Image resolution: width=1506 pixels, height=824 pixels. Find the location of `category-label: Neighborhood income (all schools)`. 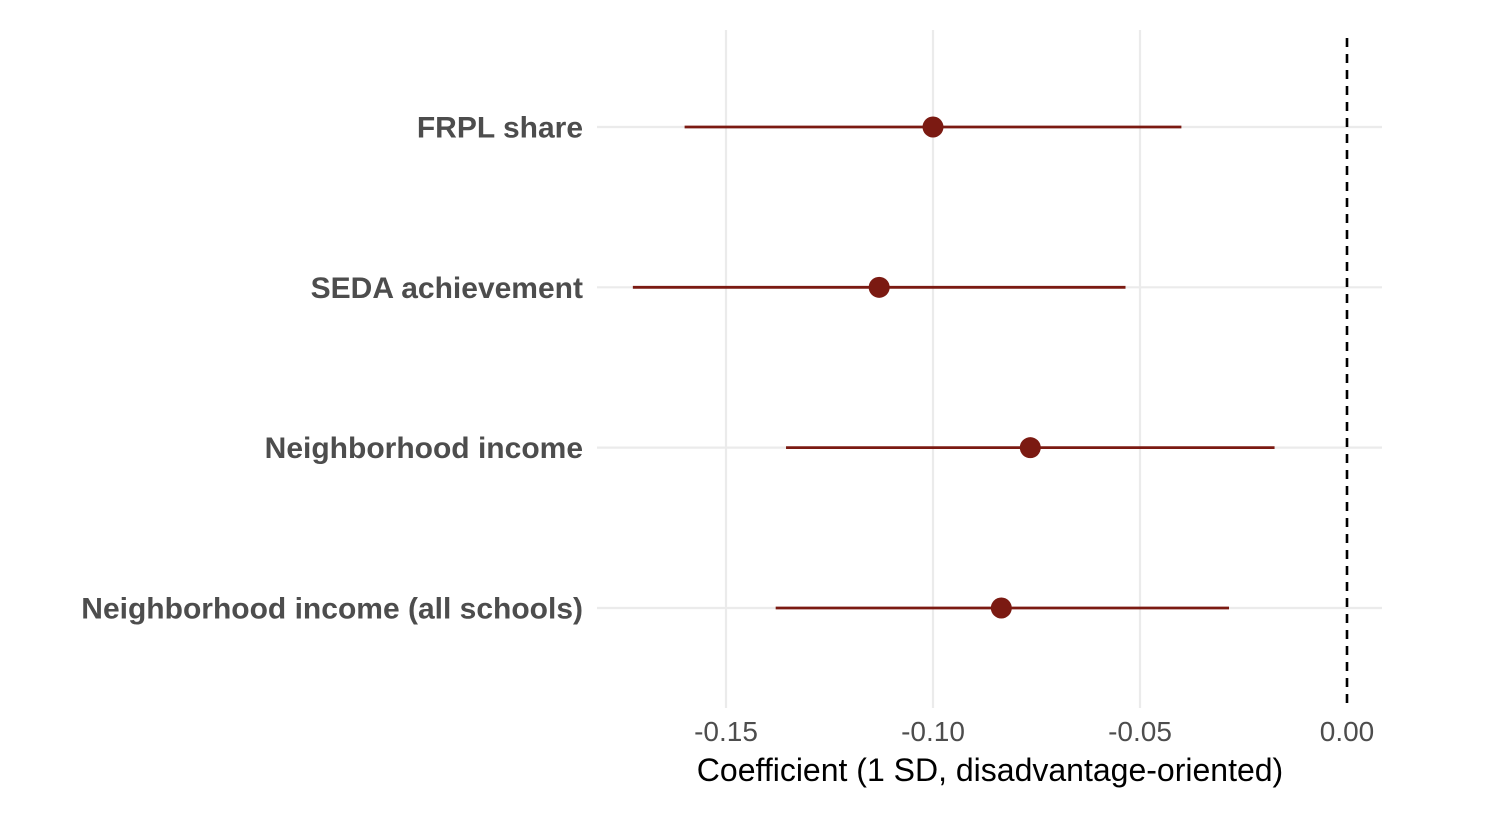

category-label: Neighborhood income (all schools) is located at coordinates (332, 608).